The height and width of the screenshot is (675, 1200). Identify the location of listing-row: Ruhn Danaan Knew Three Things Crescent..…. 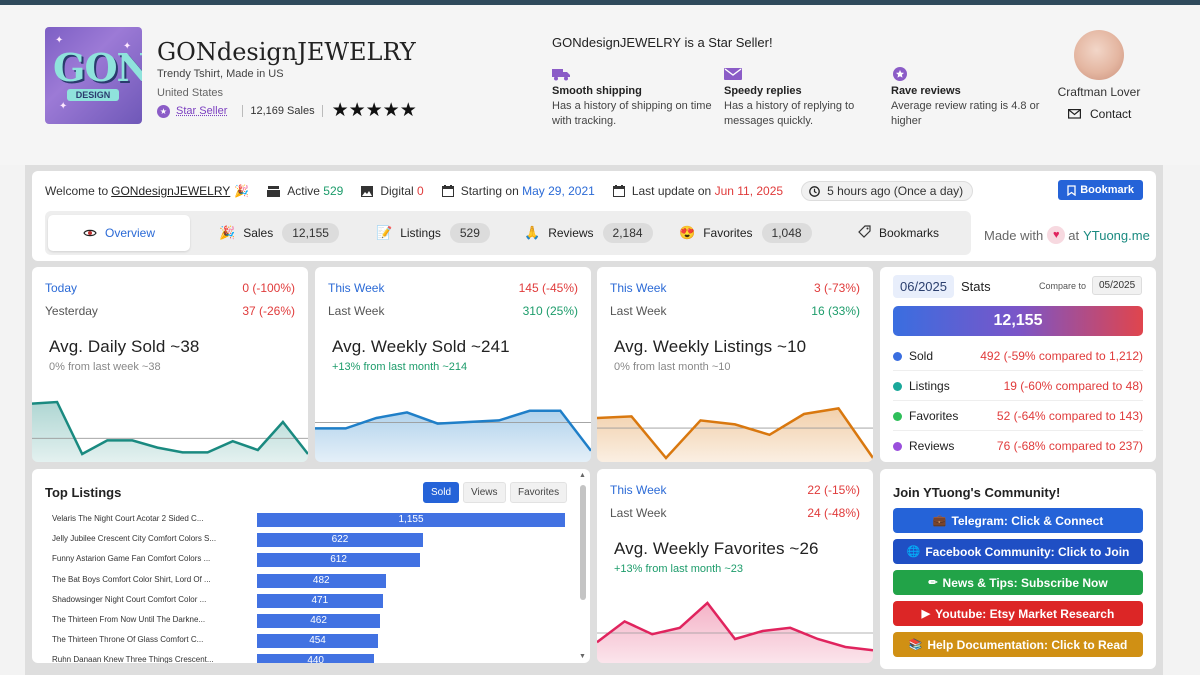
(312, 658).